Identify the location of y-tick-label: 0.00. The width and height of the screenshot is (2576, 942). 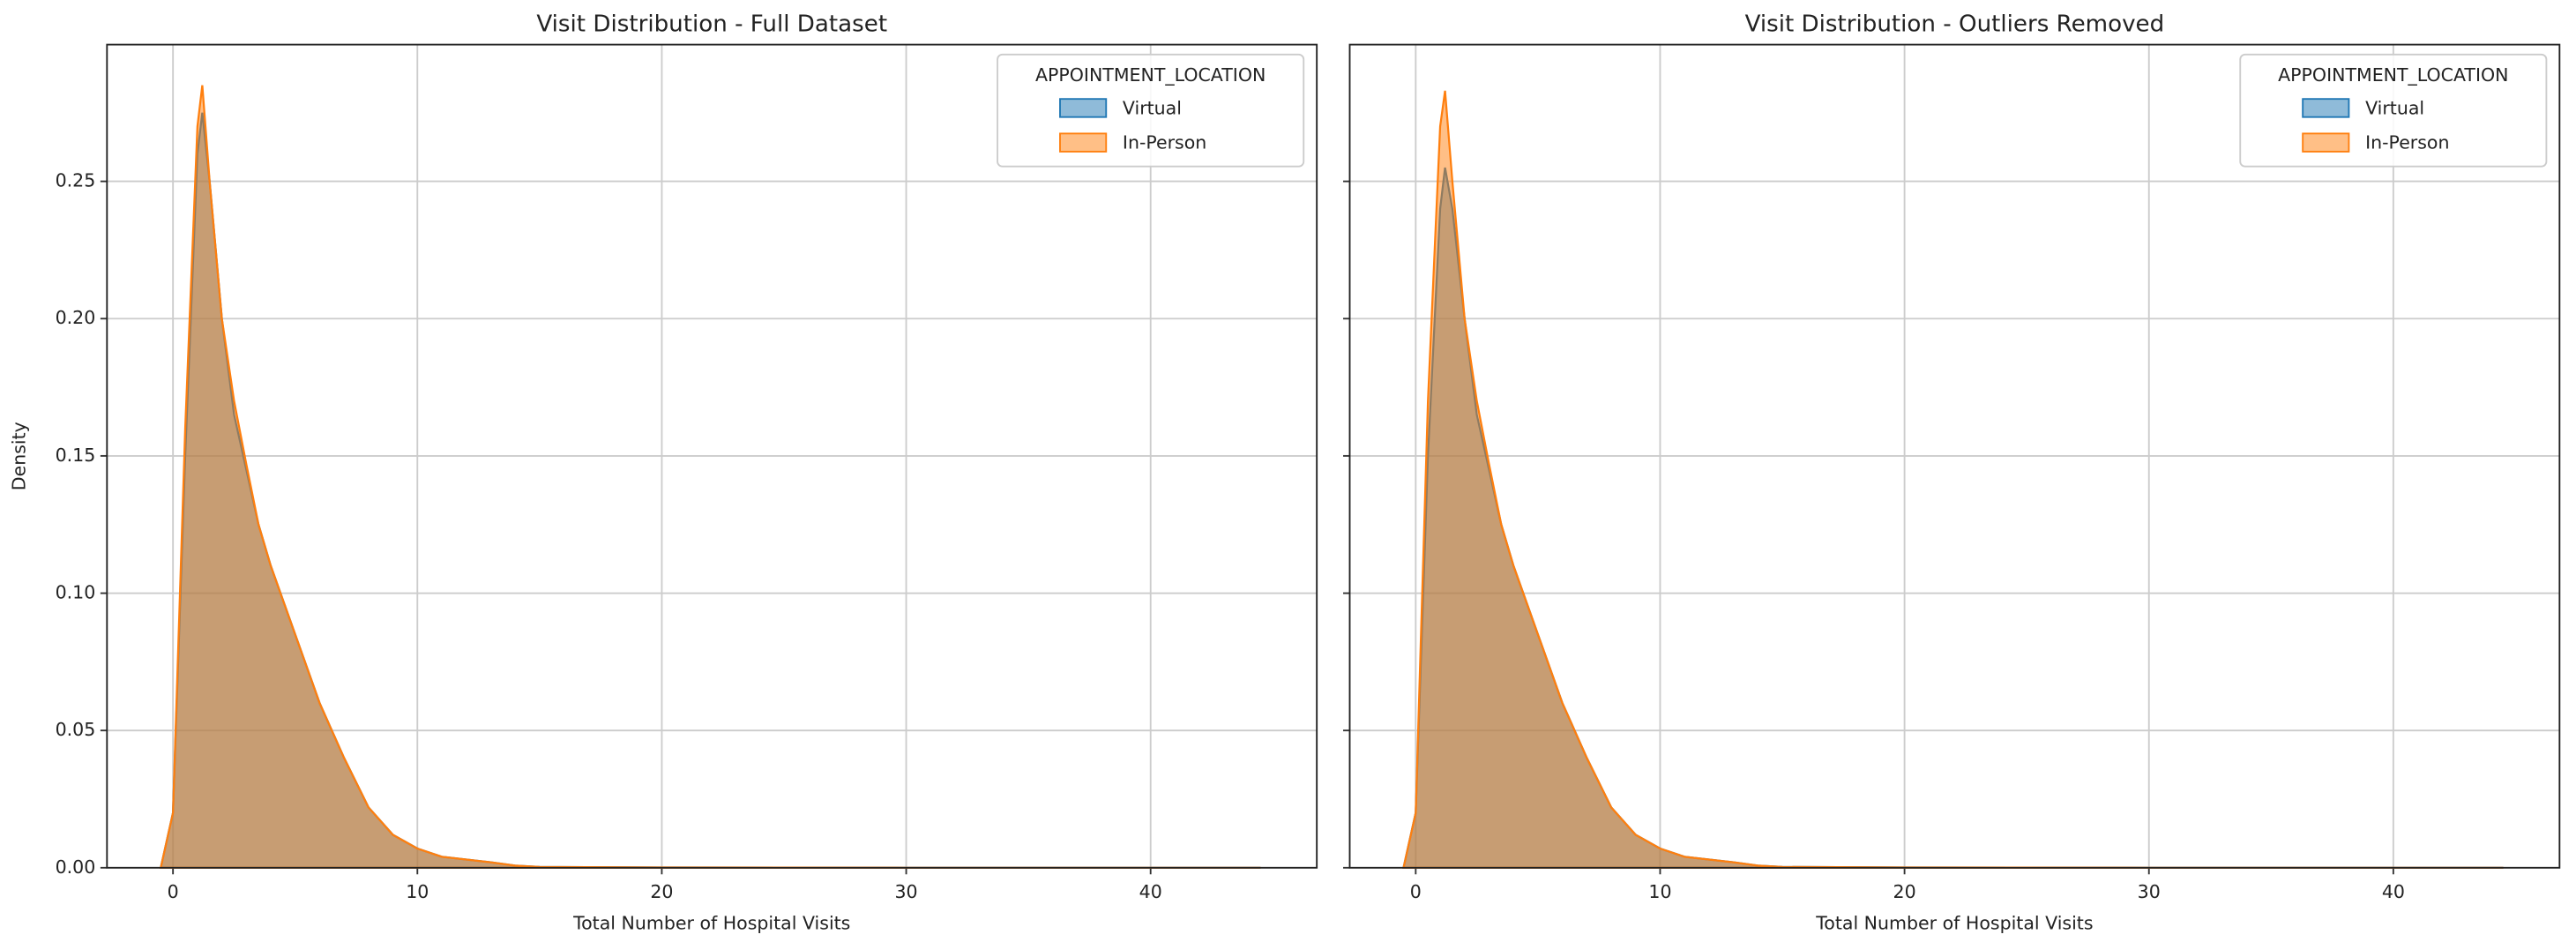
(76, 867).